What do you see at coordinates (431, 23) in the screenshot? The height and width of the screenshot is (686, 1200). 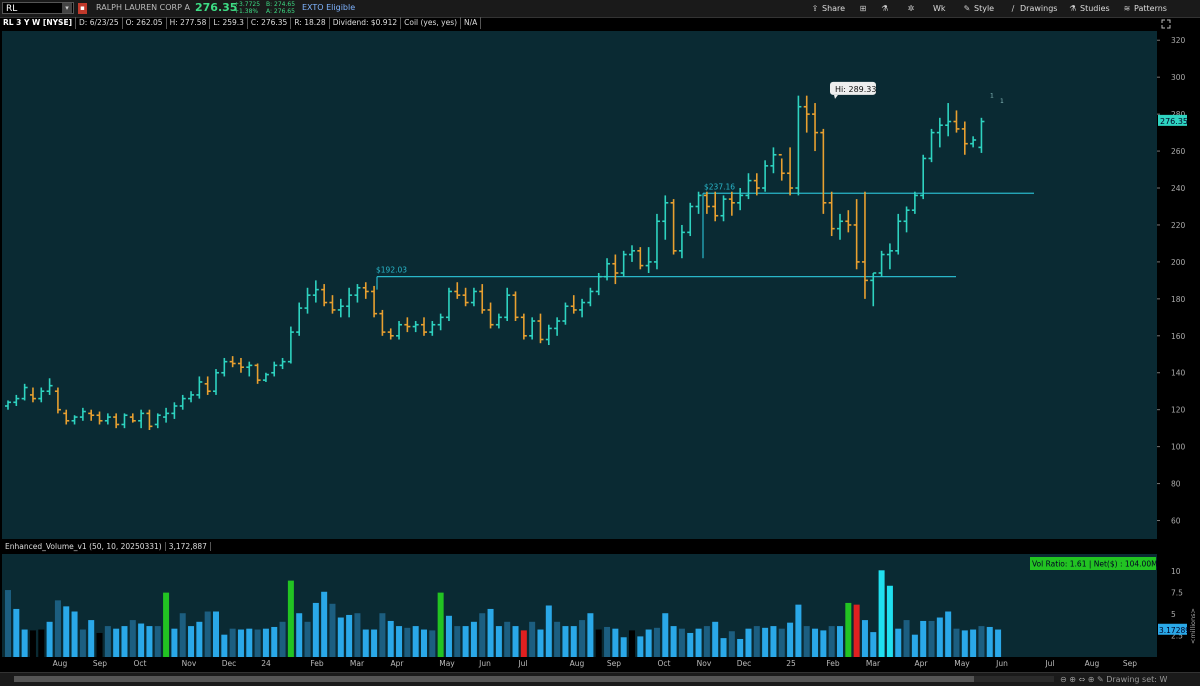 I see `coil-study: Coil (yes, yes)` at bounding box center [431, 23].